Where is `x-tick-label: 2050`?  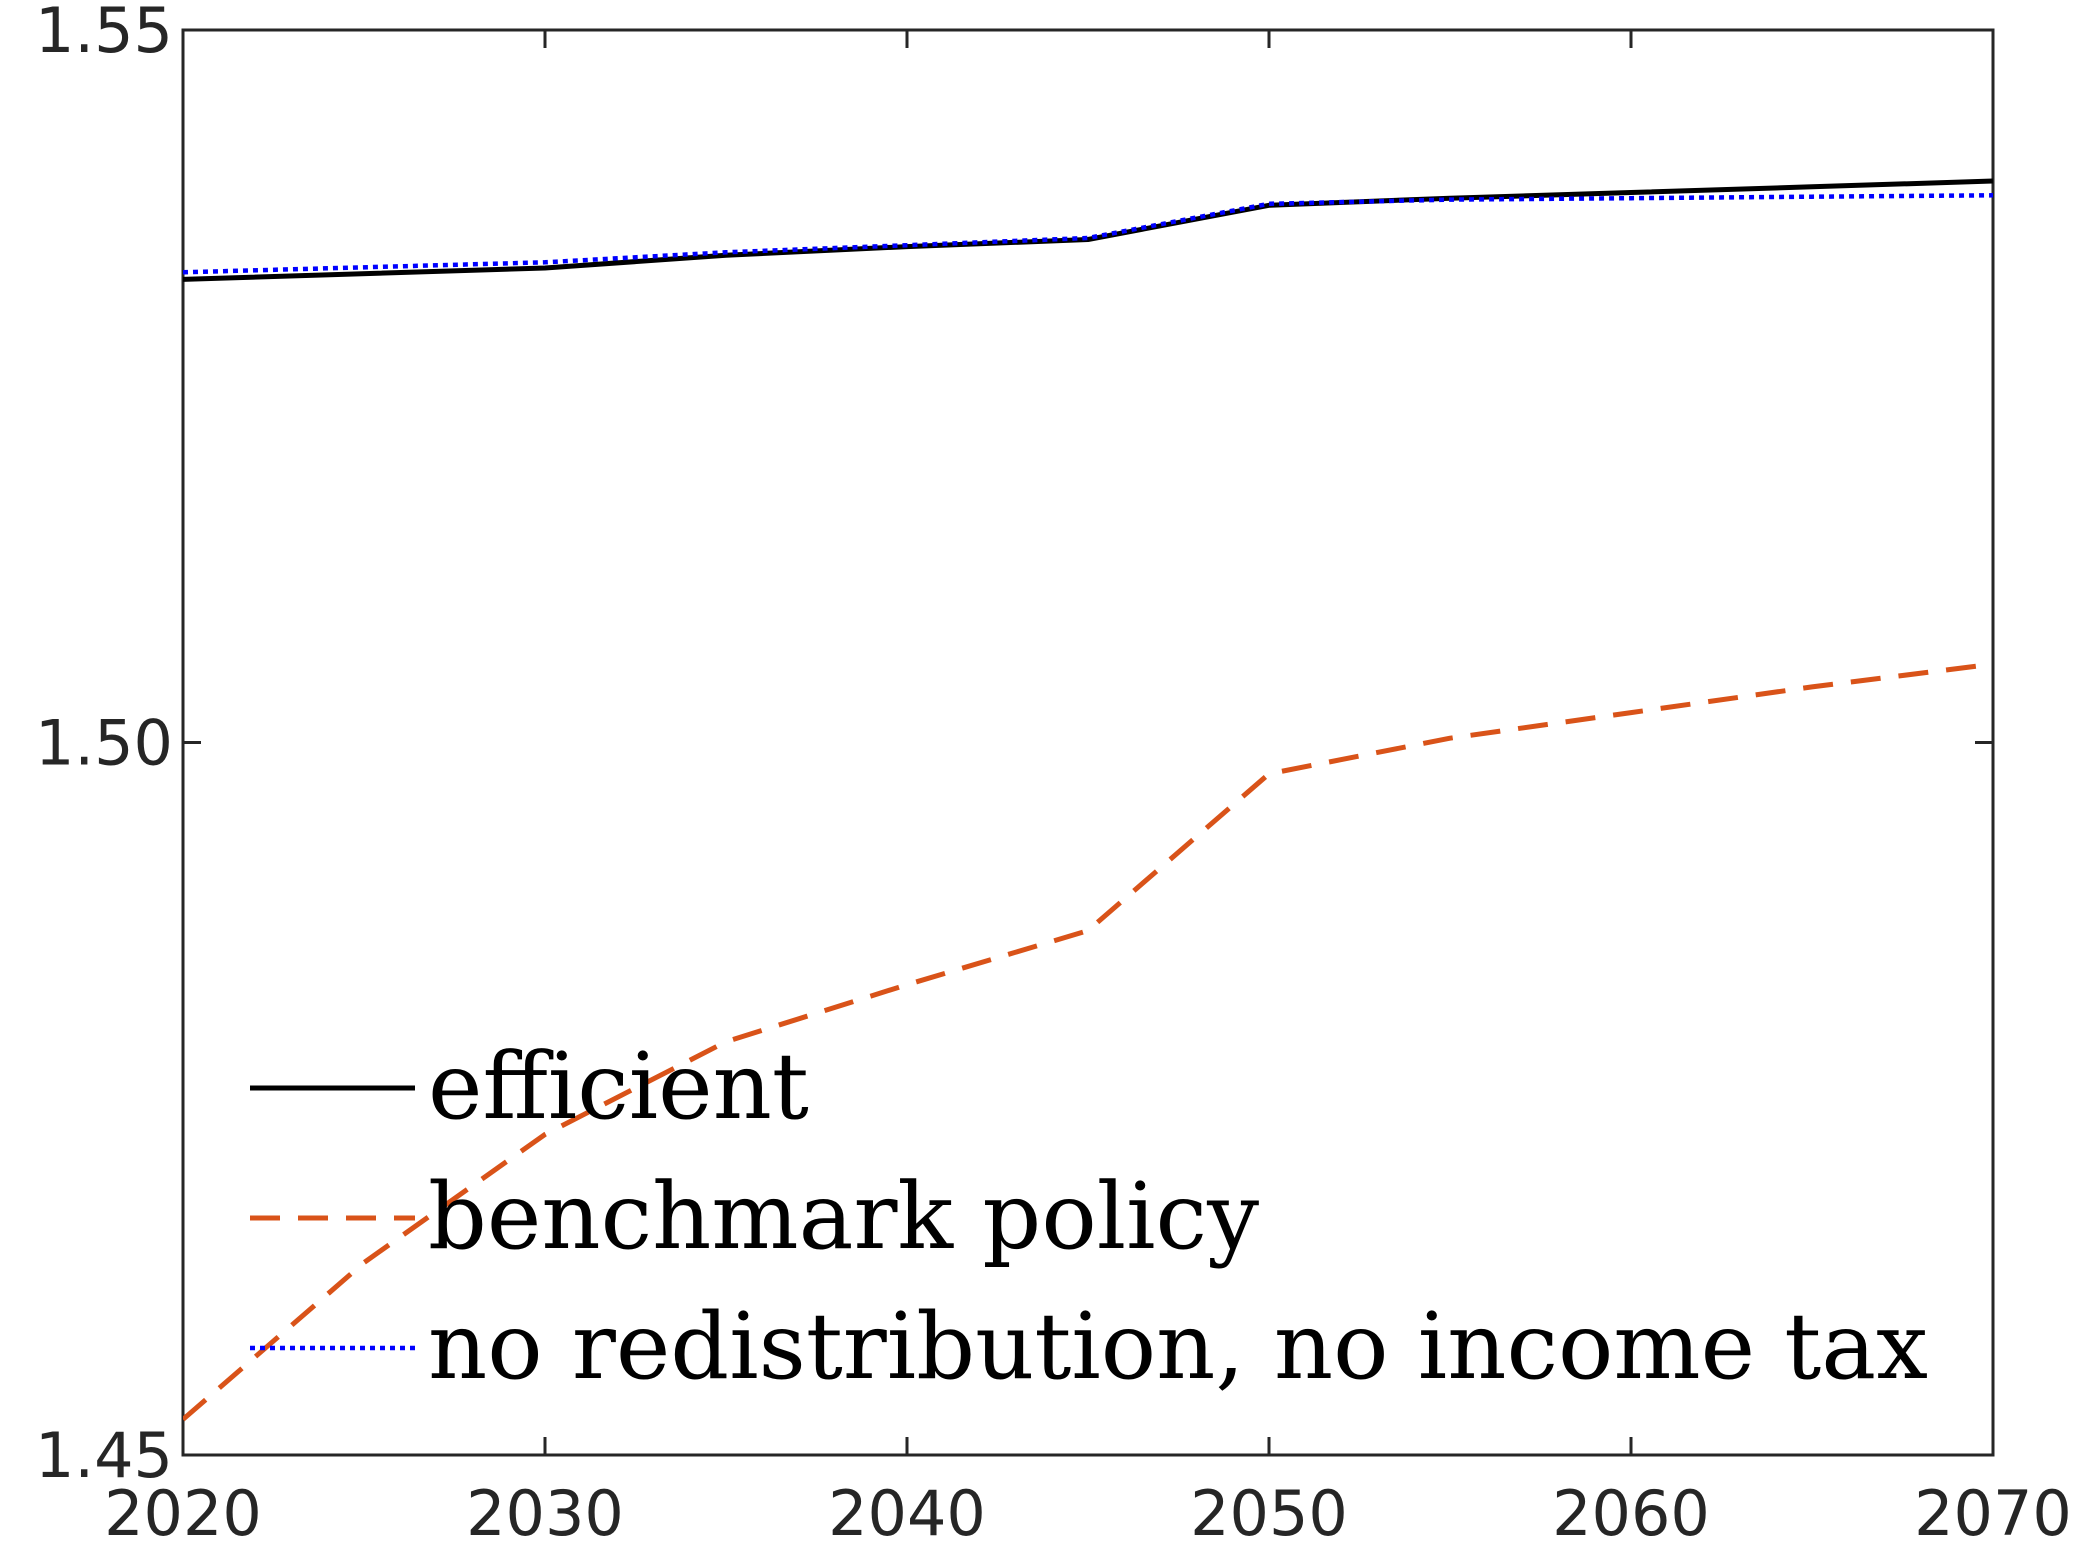 x-tick-label: 2050 is located at coordinates (1269, 1513).